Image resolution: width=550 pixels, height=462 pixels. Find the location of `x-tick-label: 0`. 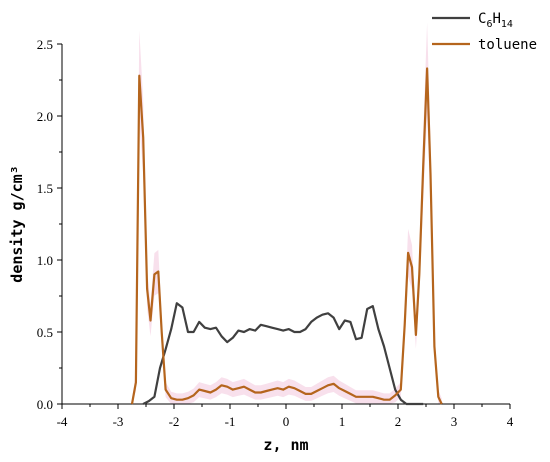

x-tick-label: 0 is located at coordinates (286, 421).